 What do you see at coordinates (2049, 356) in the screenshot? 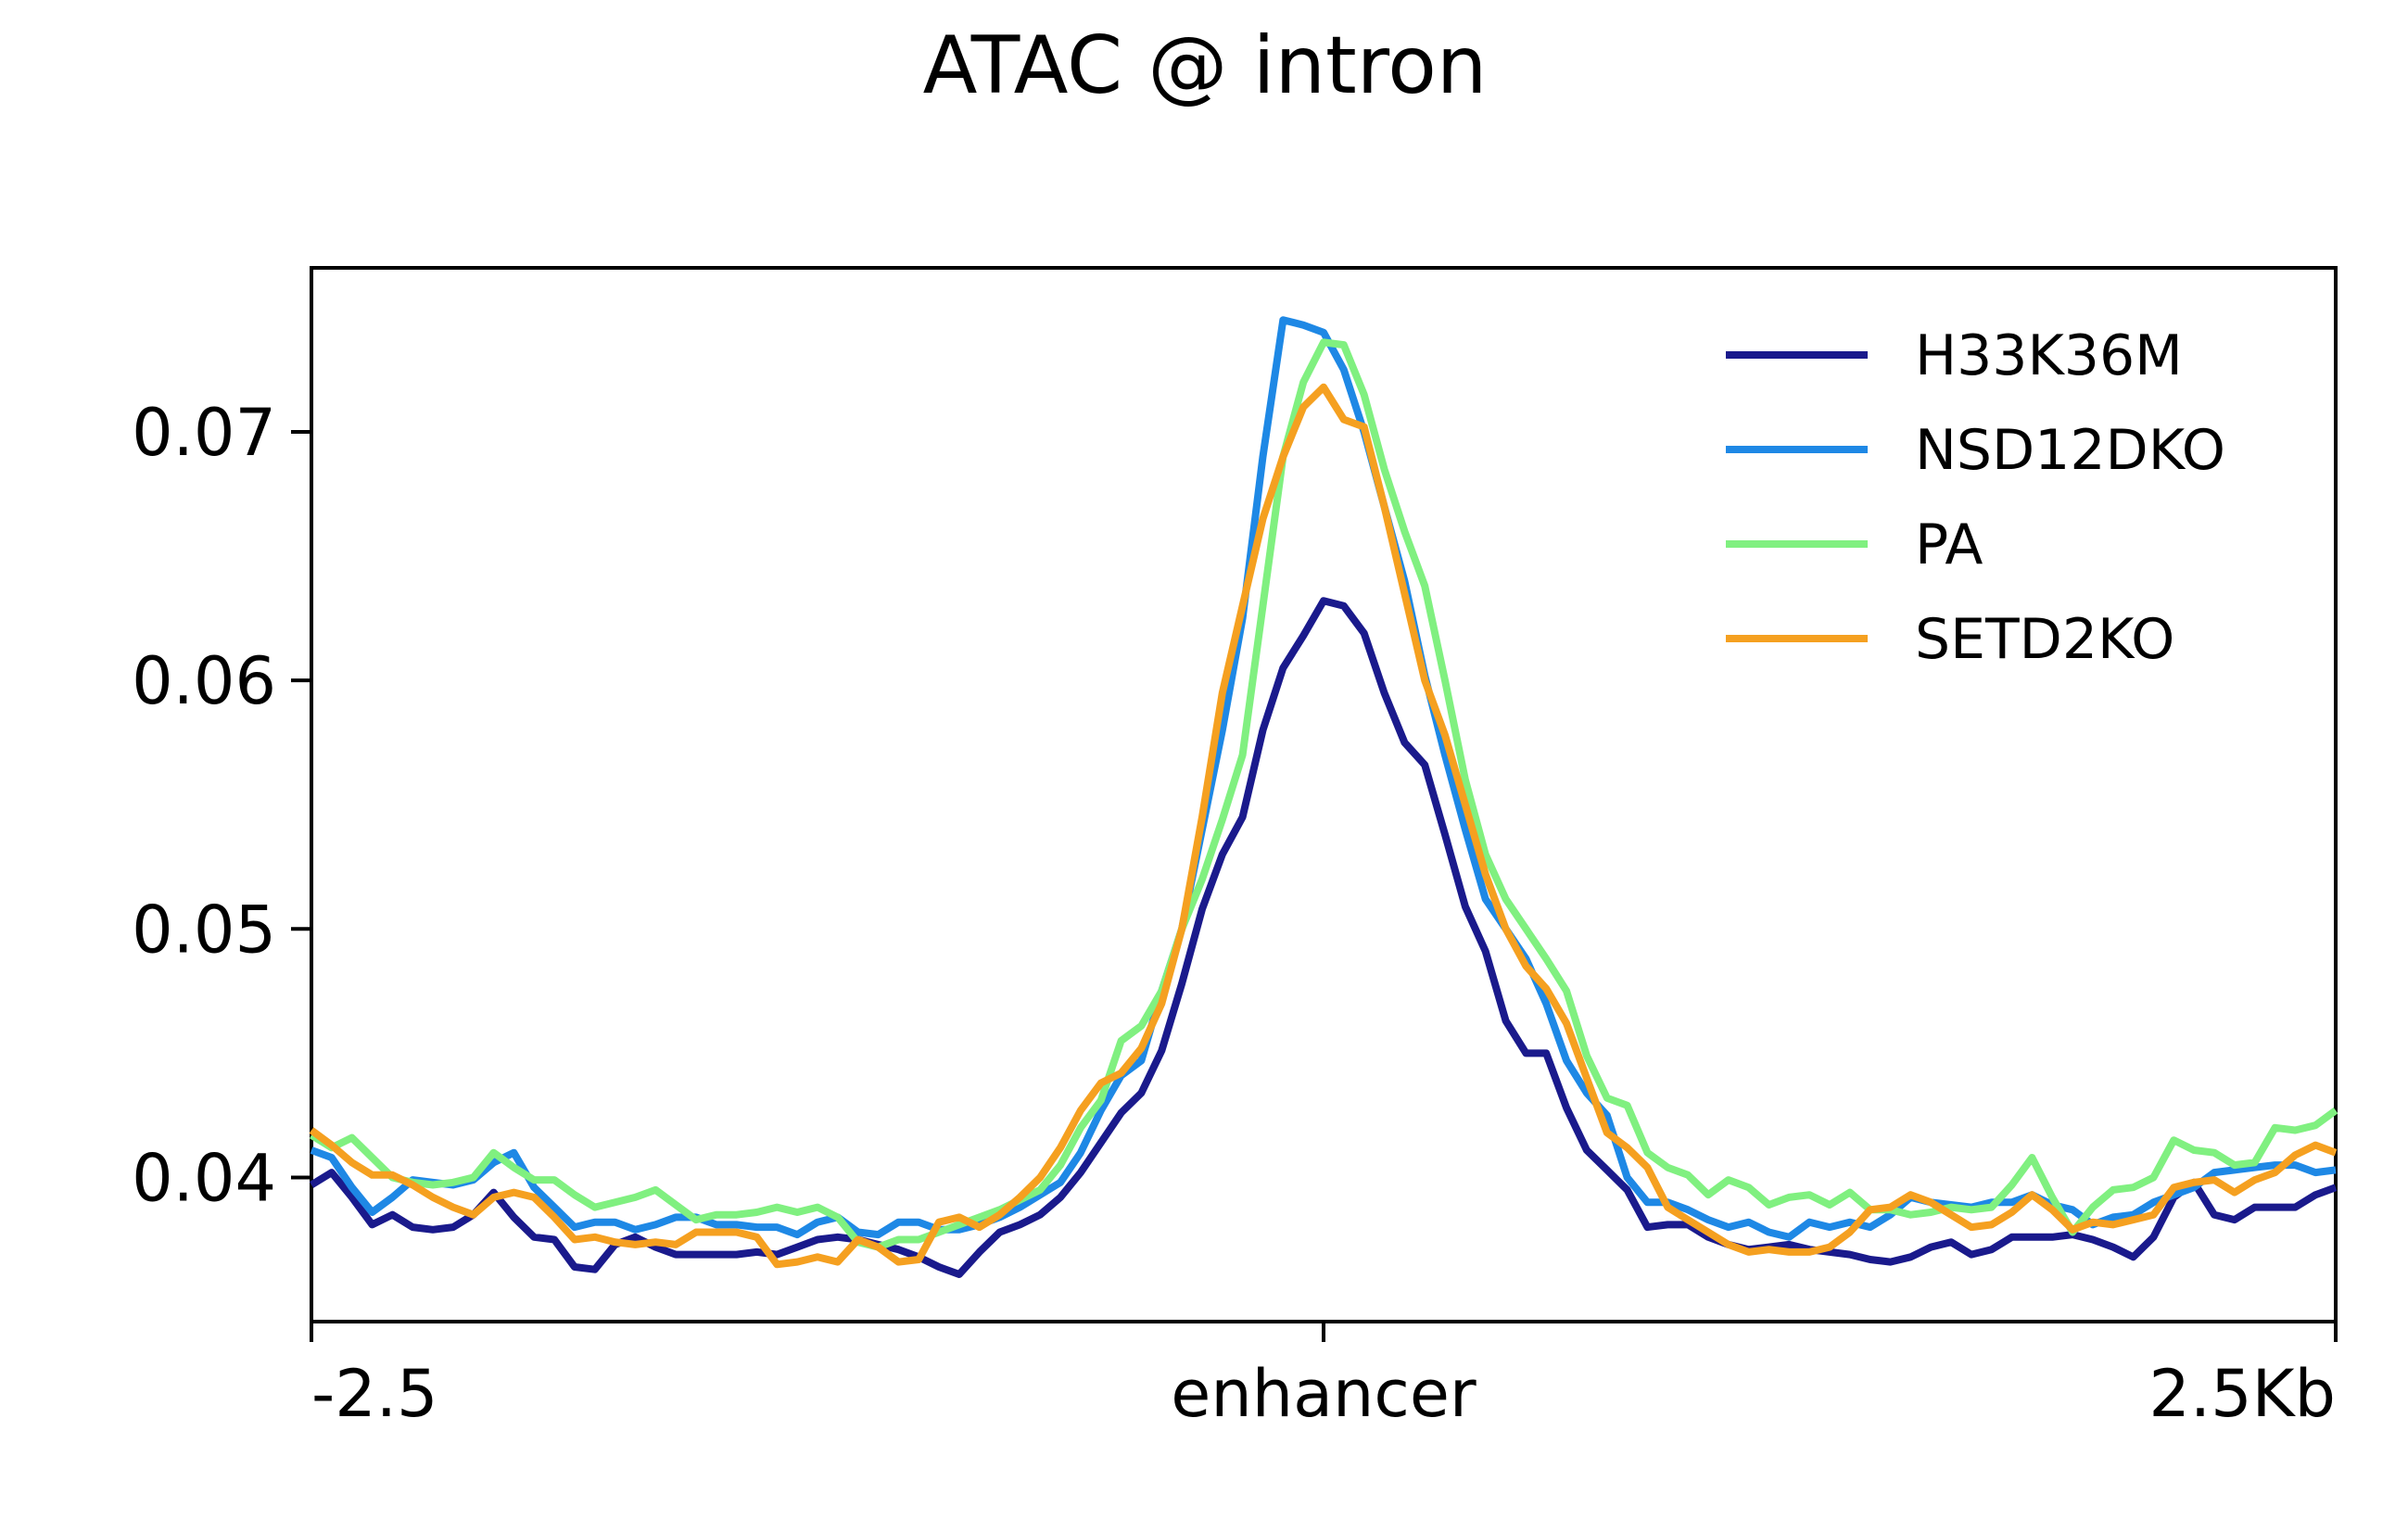
I see `legend-label: H33K36M` at bounding box center [2049, 356].